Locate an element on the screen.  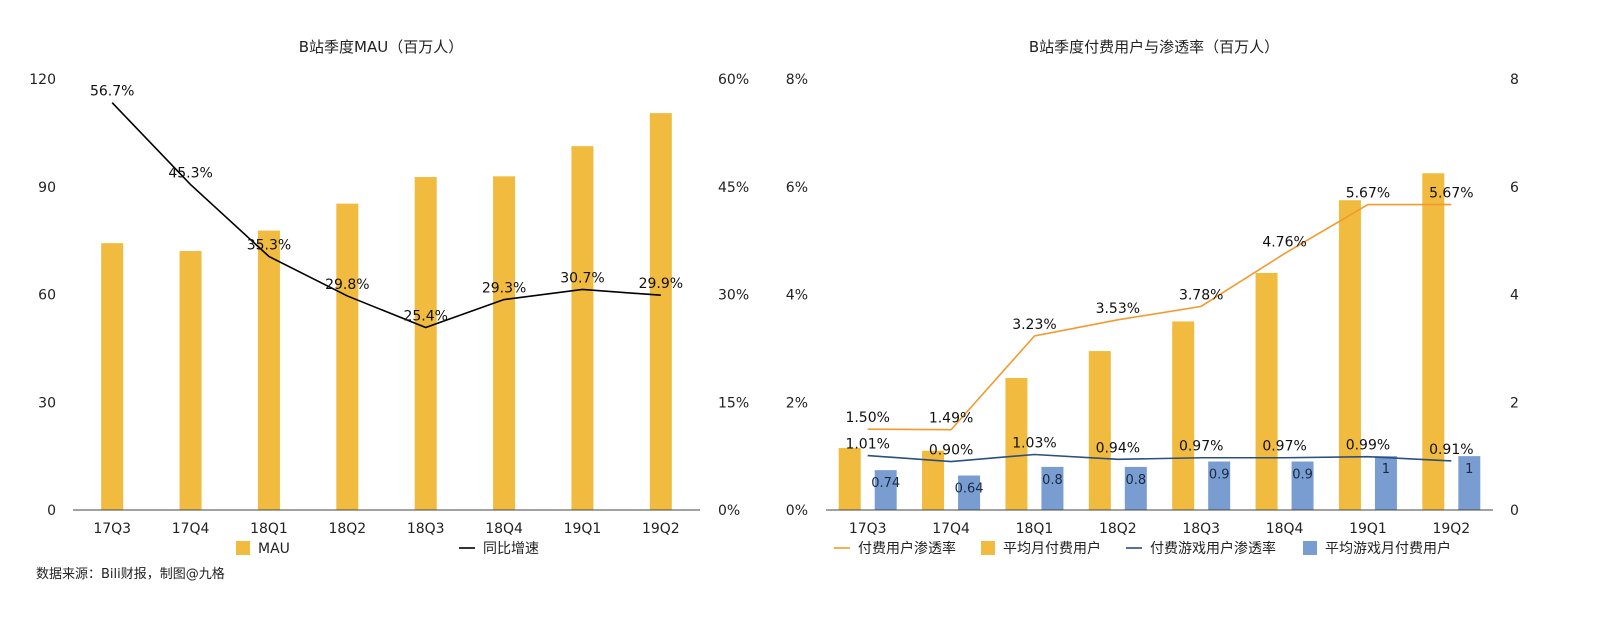
chart2-legend-pay-rate: 付费用户渗透率 is located at coordinates (907, 548).